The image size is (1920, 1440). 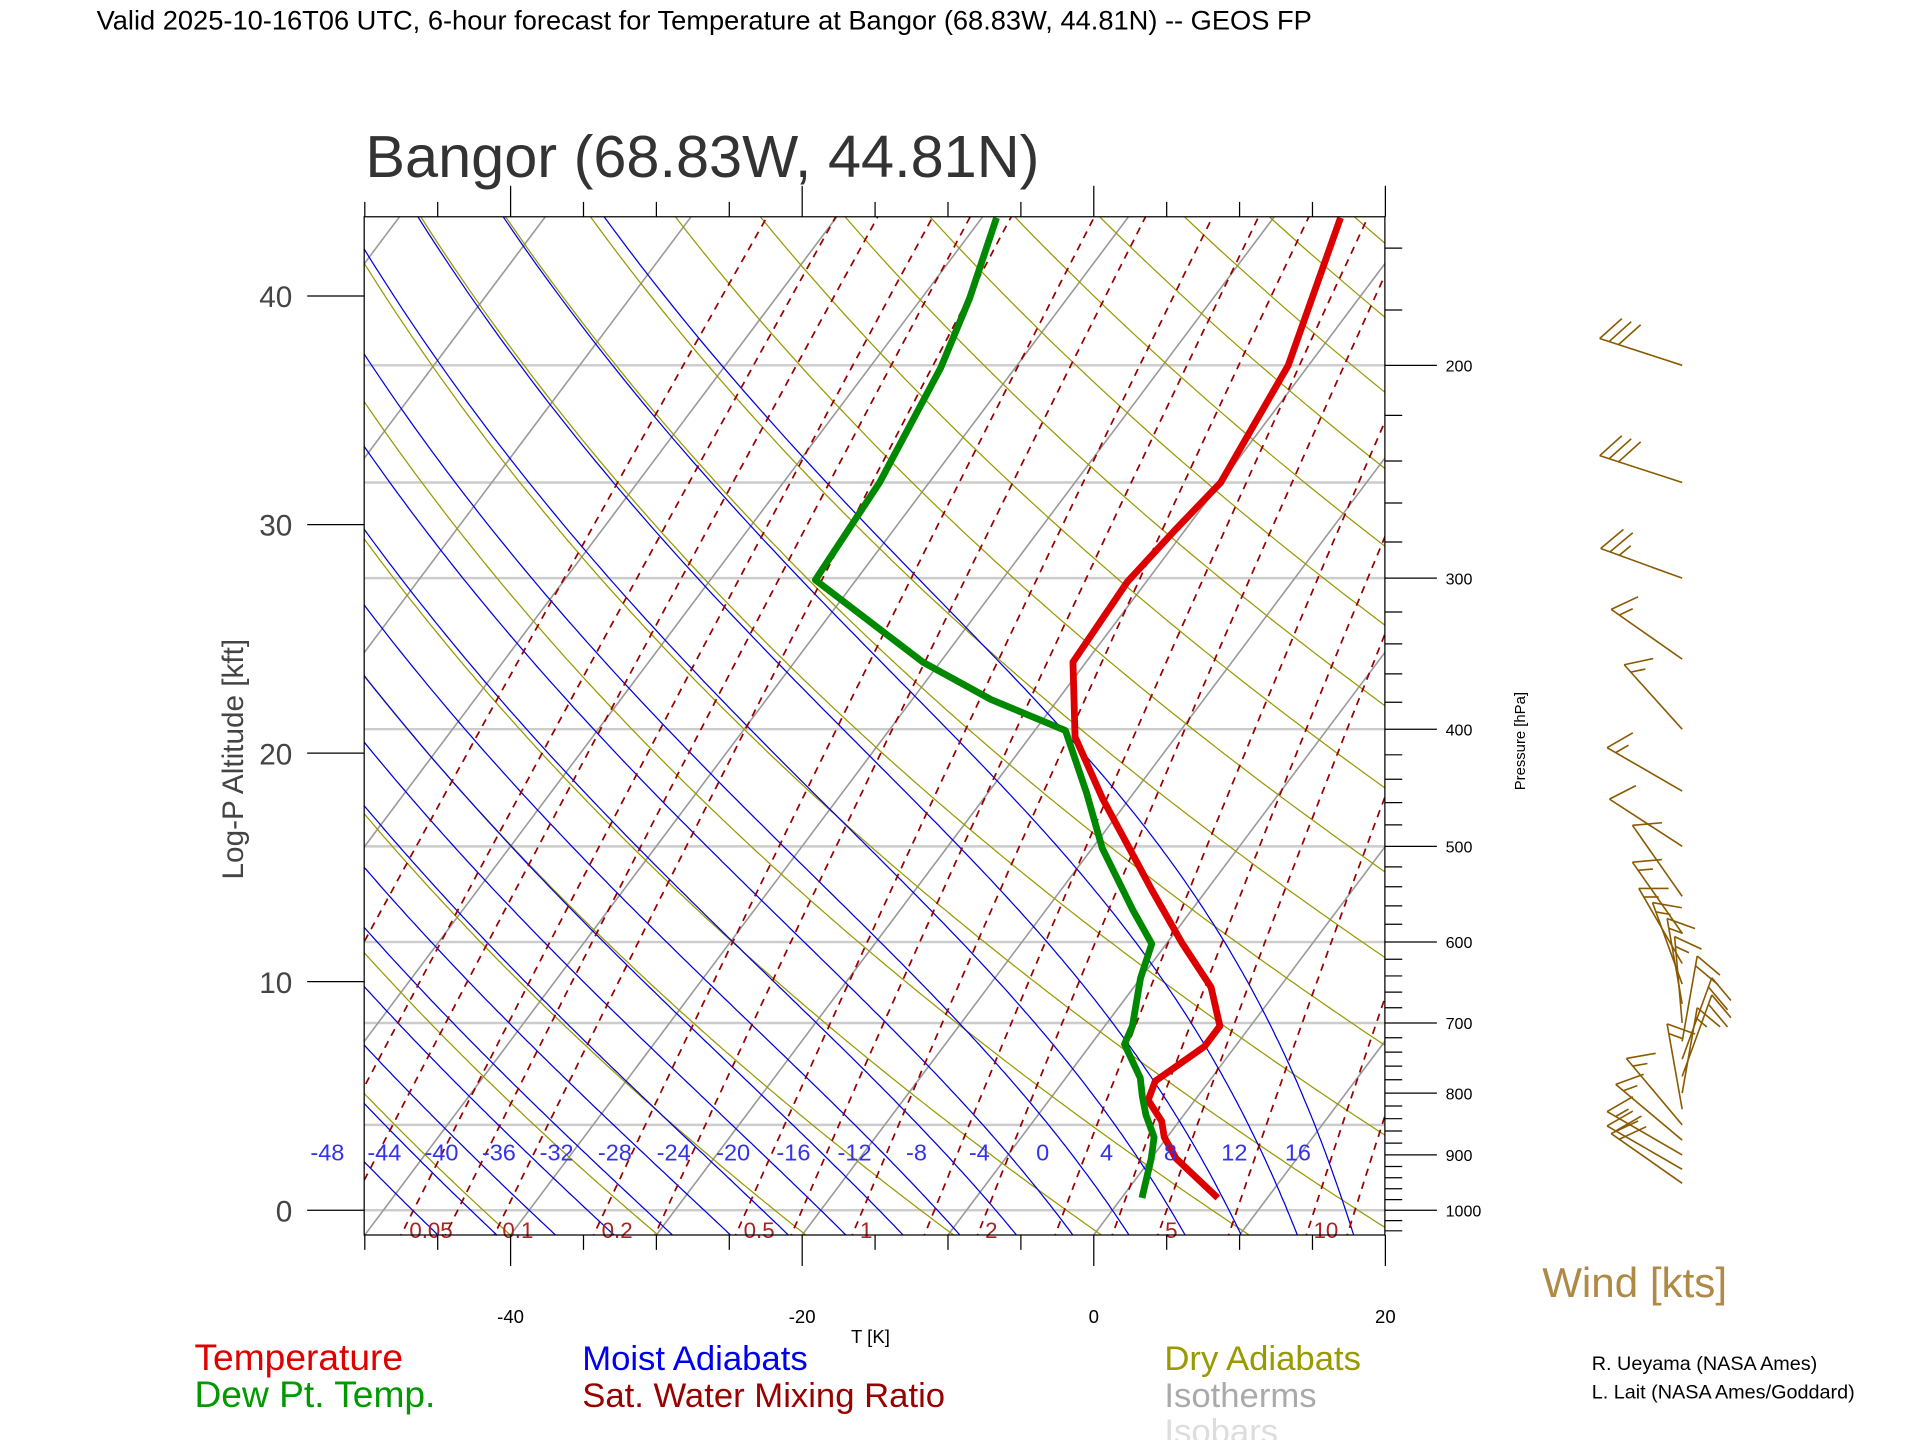 What do you see at coordinates (759, 1230) in the screenshot?
I see `mixing-ratio-label: 0.5` at bounding box center [759, 1230].